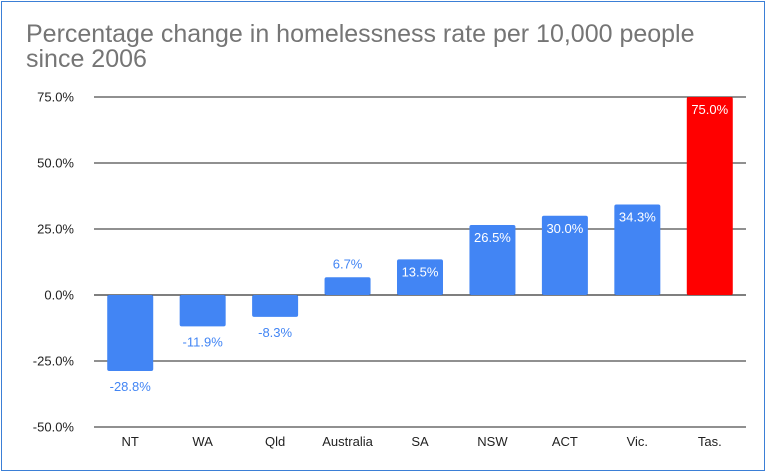 The height and width of the screenshot is (474, 768). I want to click on bar-vic, so click(637, 249).